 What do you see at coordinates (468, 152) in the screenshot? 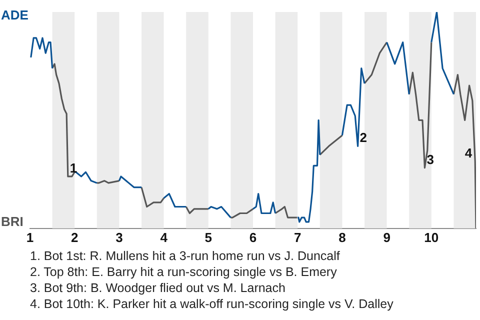
I see `annotation: 4` at bounding box center [468, 152].